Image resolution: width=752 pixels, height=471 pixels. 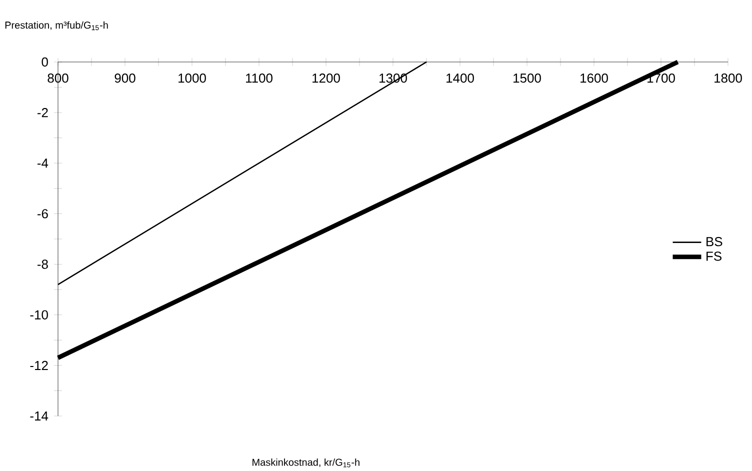 What do you see at coordinates (714, 256) in the screenshot?
I see `legend-label: FS` at bounding box center [714, 256].